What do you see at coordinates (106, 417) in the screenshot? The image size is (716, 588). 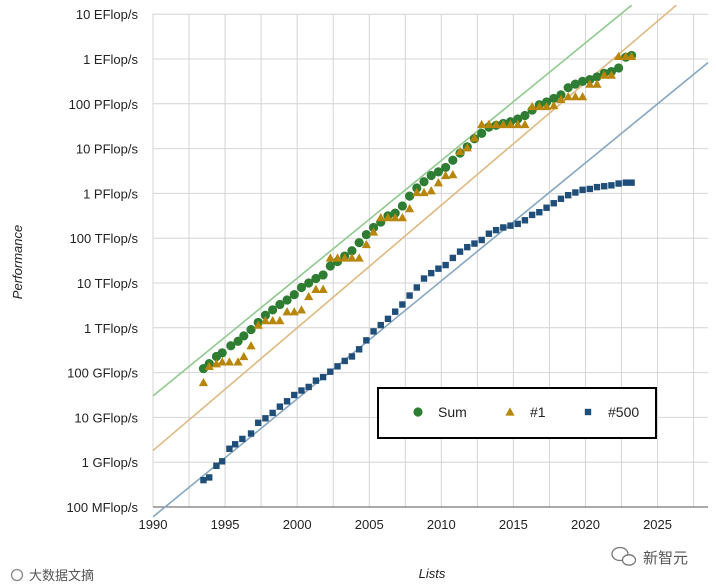 I see `y-tick-label: 10 GFlop/s` at bounding box center [106, 417].